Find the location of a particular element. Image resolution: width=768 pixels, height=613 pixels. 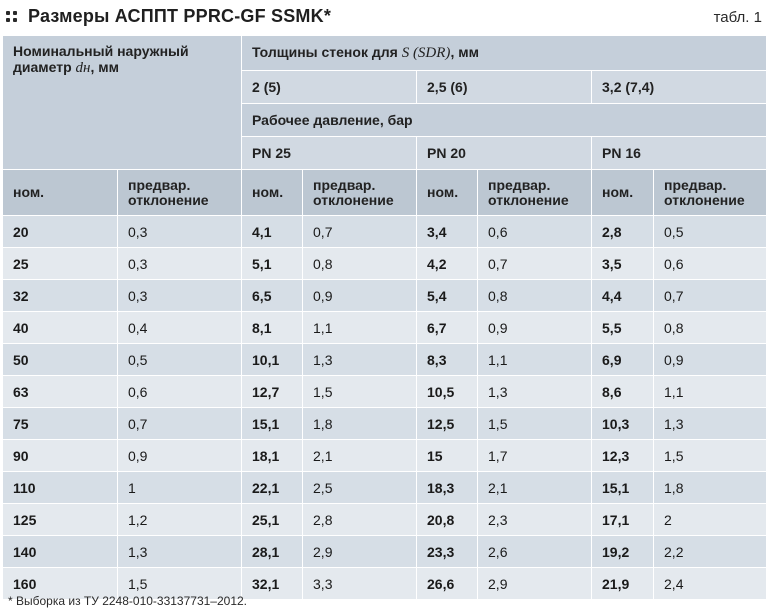

cell-deviation: 2,8 is located at coordinates (360, 519).